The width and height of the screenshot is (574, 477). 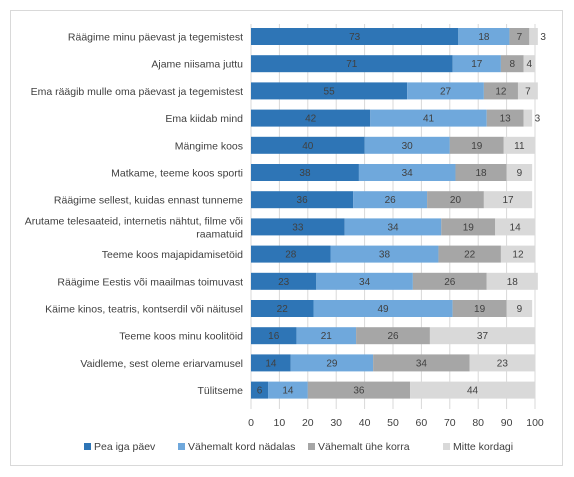 I want to click on bar-value-label: 21, so click(x=327, y=336).